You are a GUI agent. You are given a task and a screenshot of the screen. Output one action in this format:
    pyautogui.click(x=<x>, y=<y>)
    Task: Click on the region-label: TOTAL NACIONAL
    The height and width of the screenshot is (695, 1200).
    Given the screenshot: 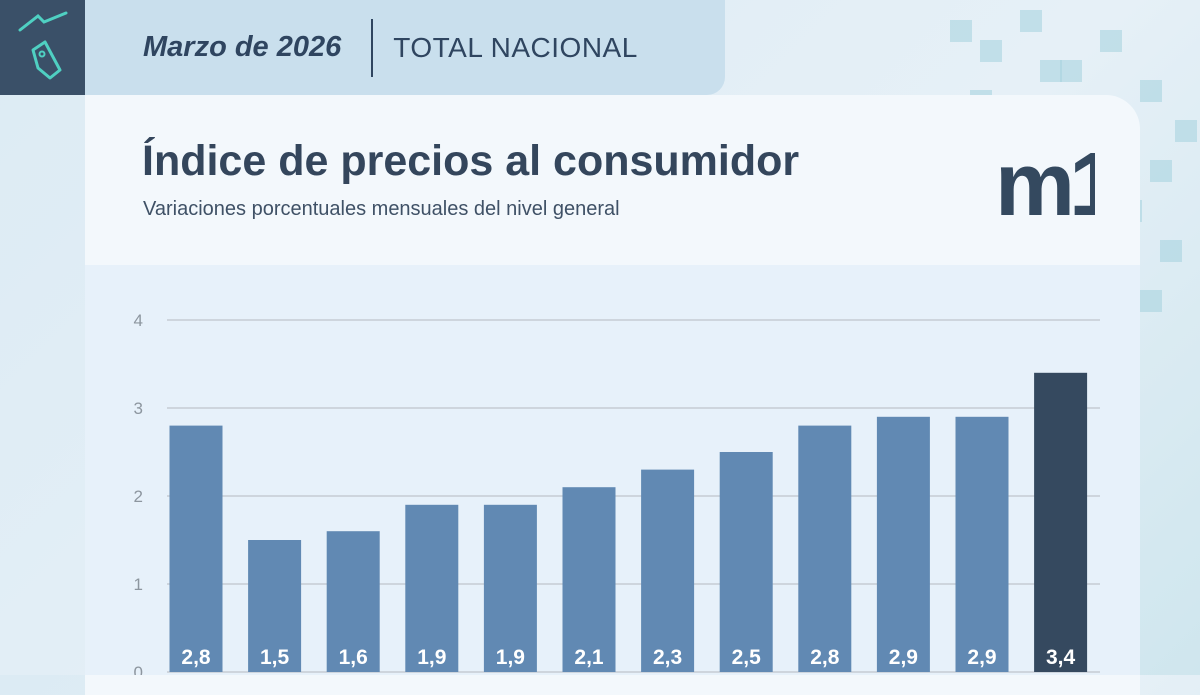 What is the action you would take?
    pyautogui.click(x=515, y=47)
    